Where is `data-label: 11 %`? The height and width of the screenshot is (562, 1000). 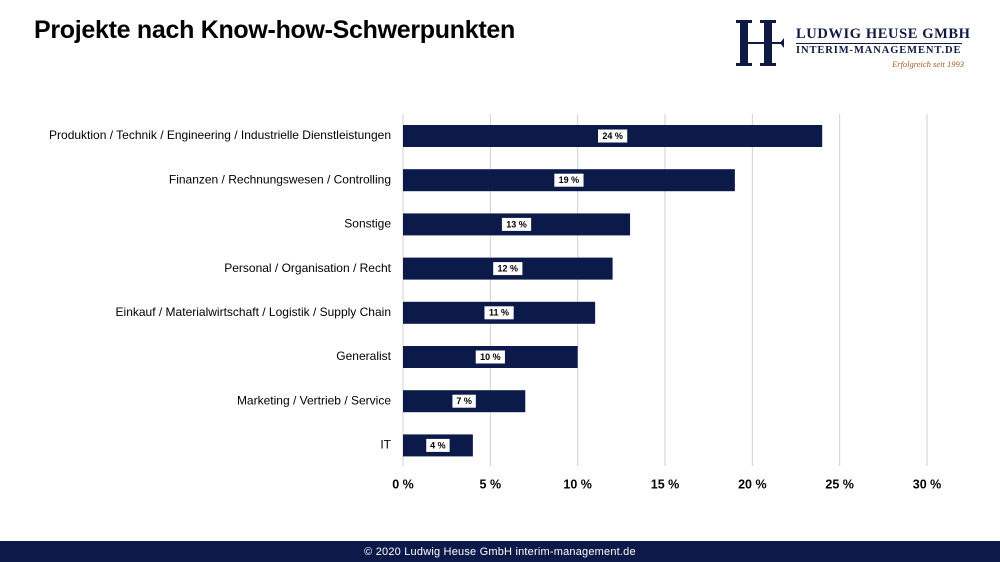
data-label: 11 % is located at coordinates (499, 313).